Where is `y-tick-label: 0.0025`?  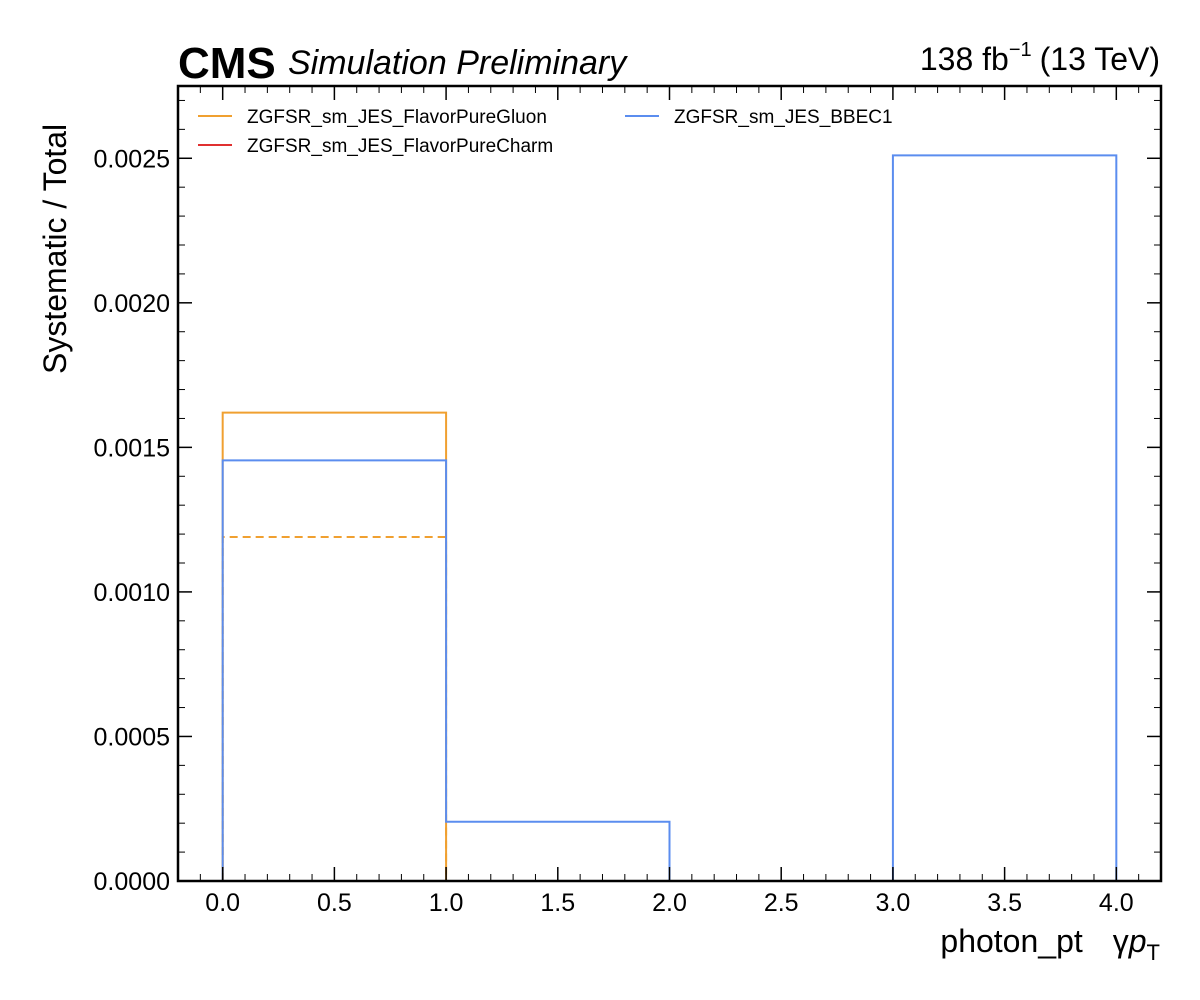 y-tick-label: 0.0025 is located at coordinates (132, 159).